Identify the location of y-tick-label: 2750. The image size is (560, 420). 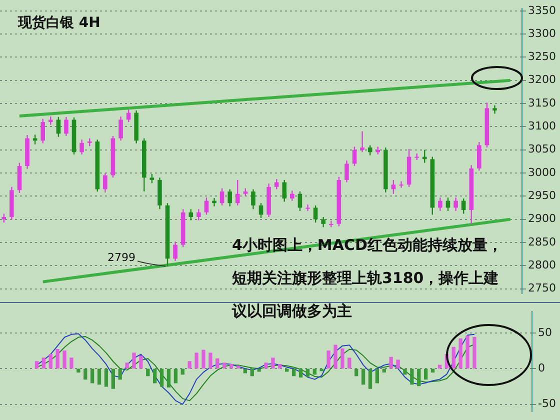
(542, 288).